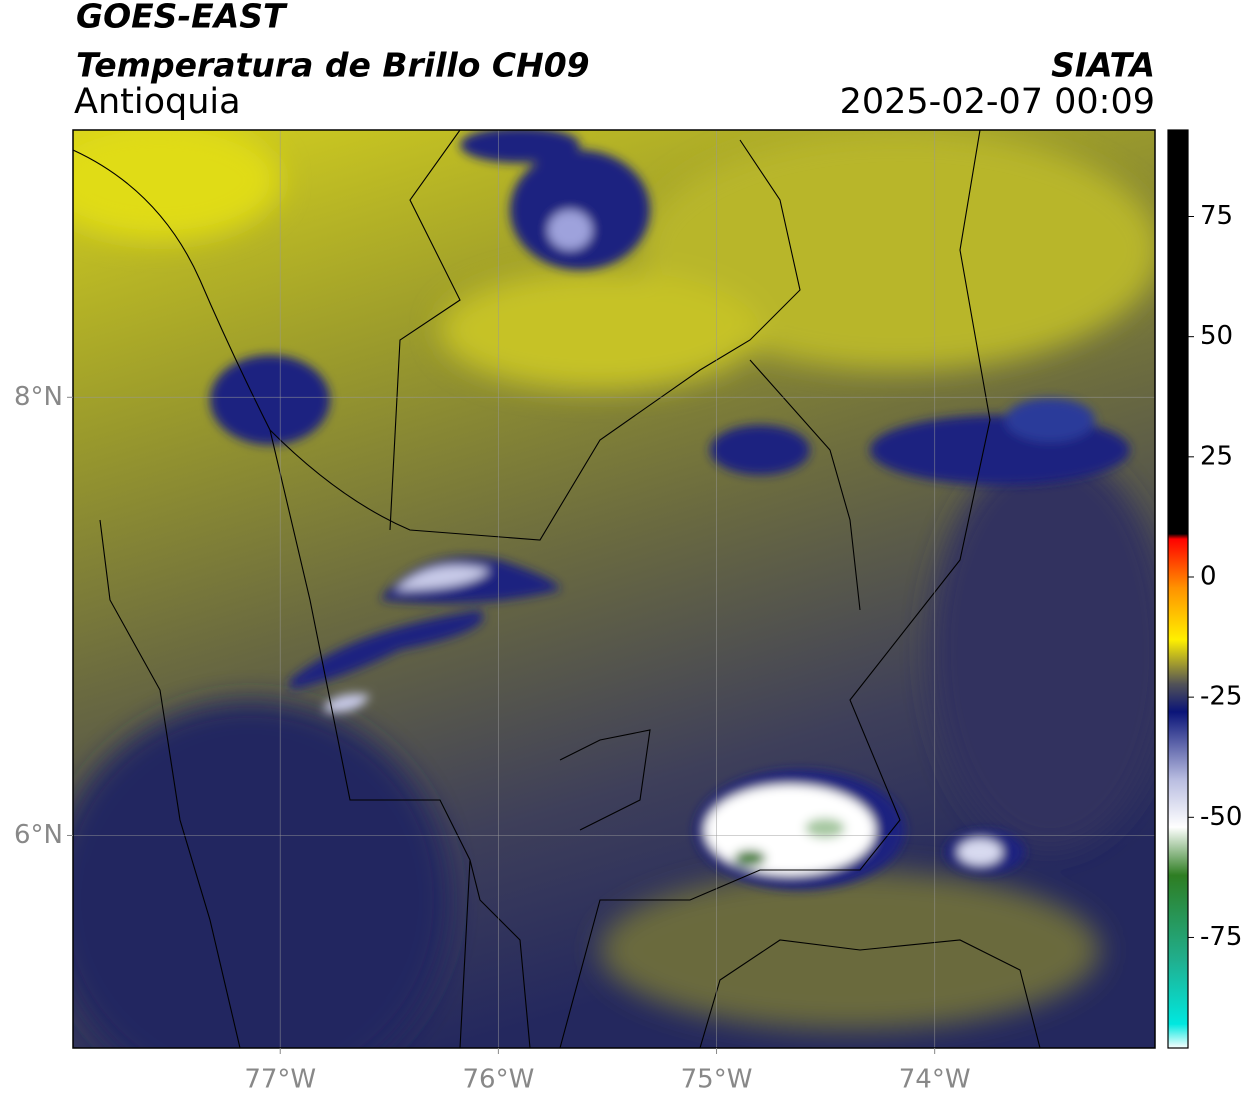  I want to click on x-tick-label: 74°W, so click(935, 1080).